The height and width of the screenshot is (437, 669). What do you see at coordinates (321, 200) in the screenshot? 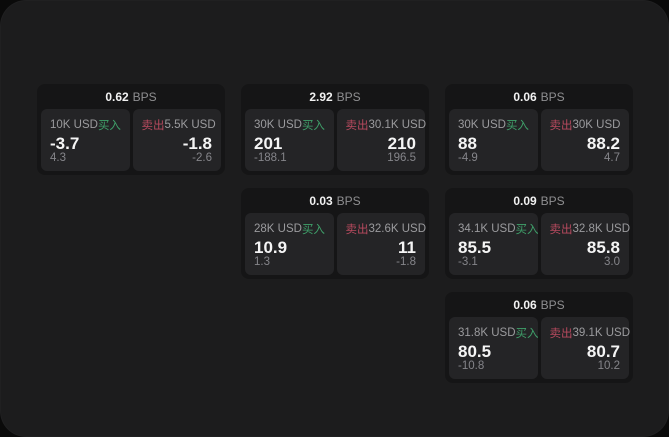
I see `bps-value: 0.03` at bounding box center [321, 200].